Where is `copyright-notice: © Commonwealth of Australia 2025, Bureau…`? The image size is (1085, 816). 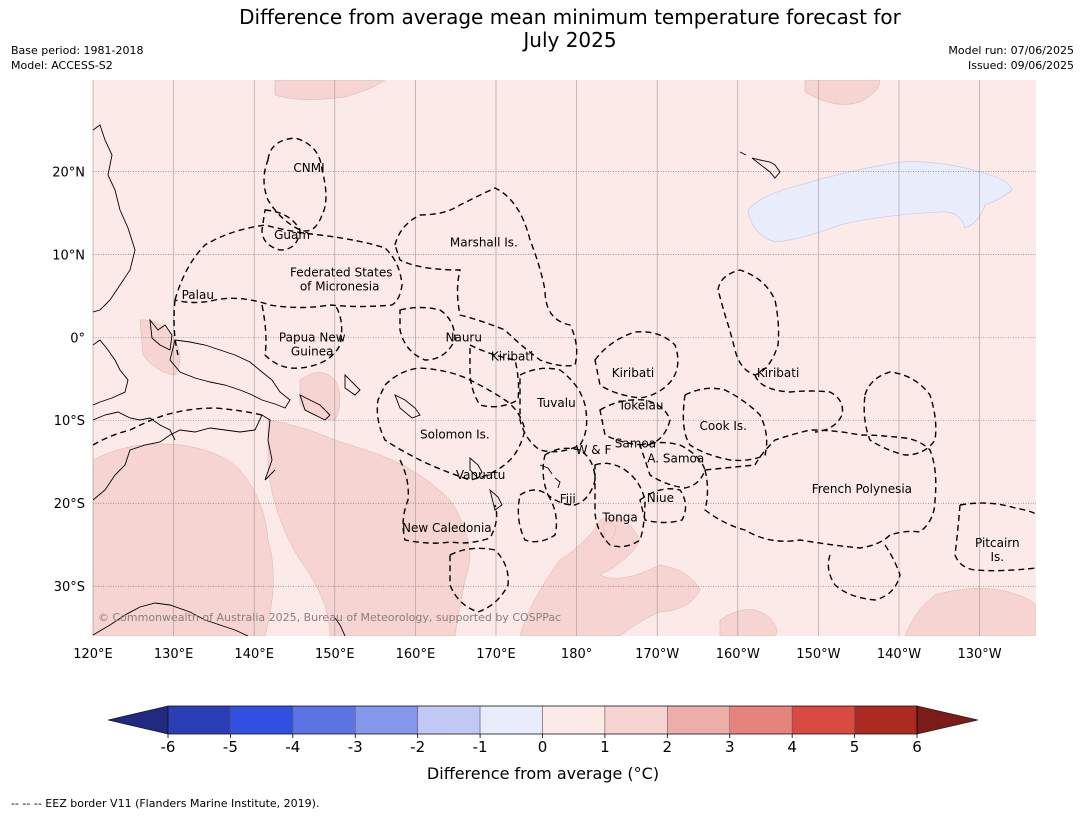
copyright-notice: © Commonwealth of Australia 2025, Bureau… is located at coordinates (329, 617).